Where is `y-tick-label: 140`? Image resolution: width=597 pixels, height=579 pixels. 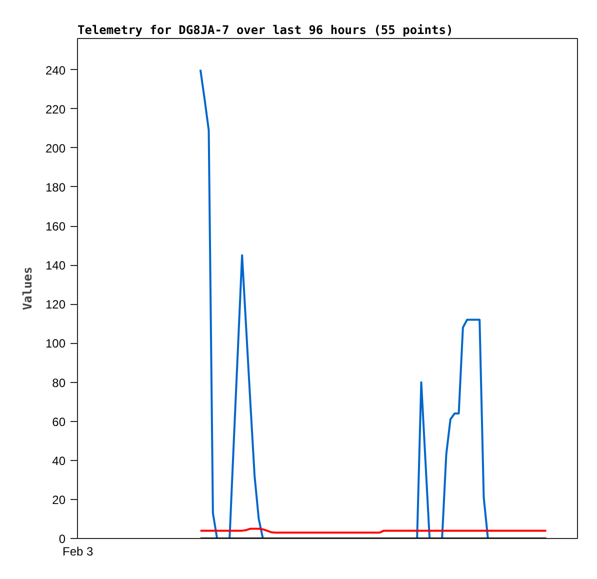 y-tick-label: 140 is located at coordinates (55, 265).